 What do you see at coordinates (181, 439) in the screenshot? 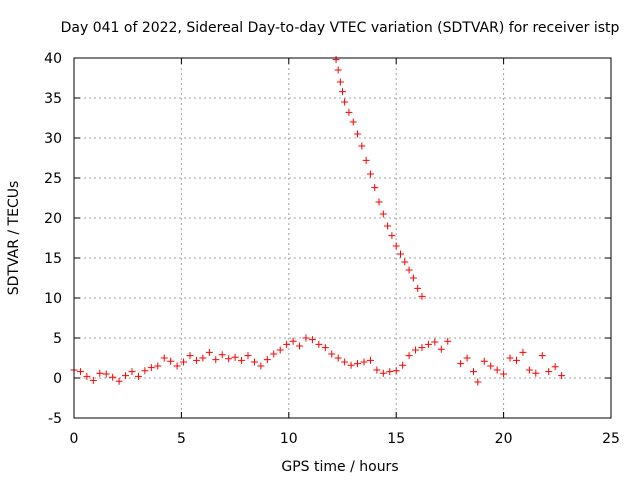
I see `x-tick-label: 5` at bounding box center [181, 439].